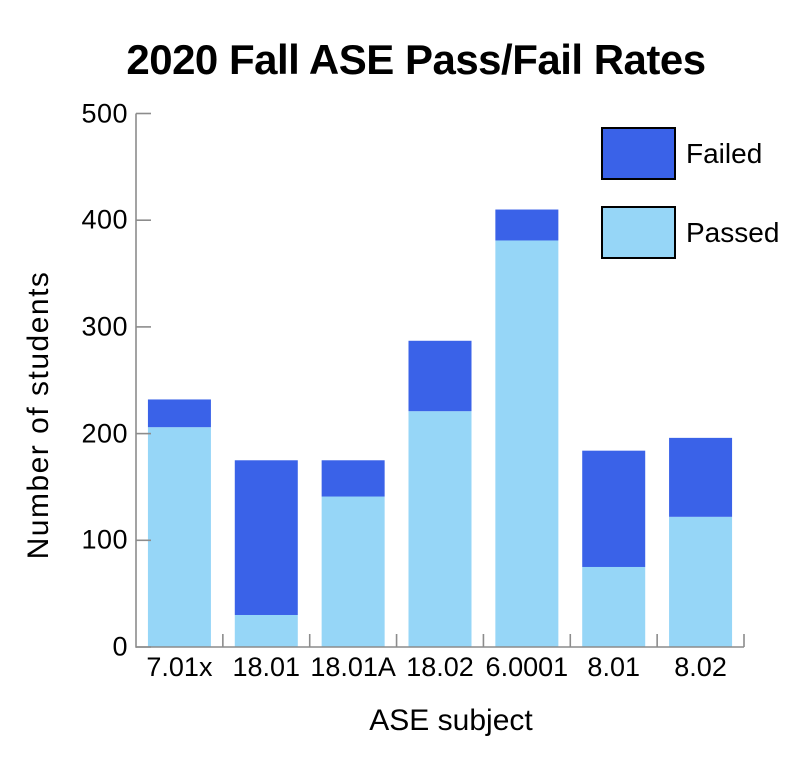 This screenshot has width=800, height=762. I want to click on bar-segment-failed-8.02, so click(701, 477).